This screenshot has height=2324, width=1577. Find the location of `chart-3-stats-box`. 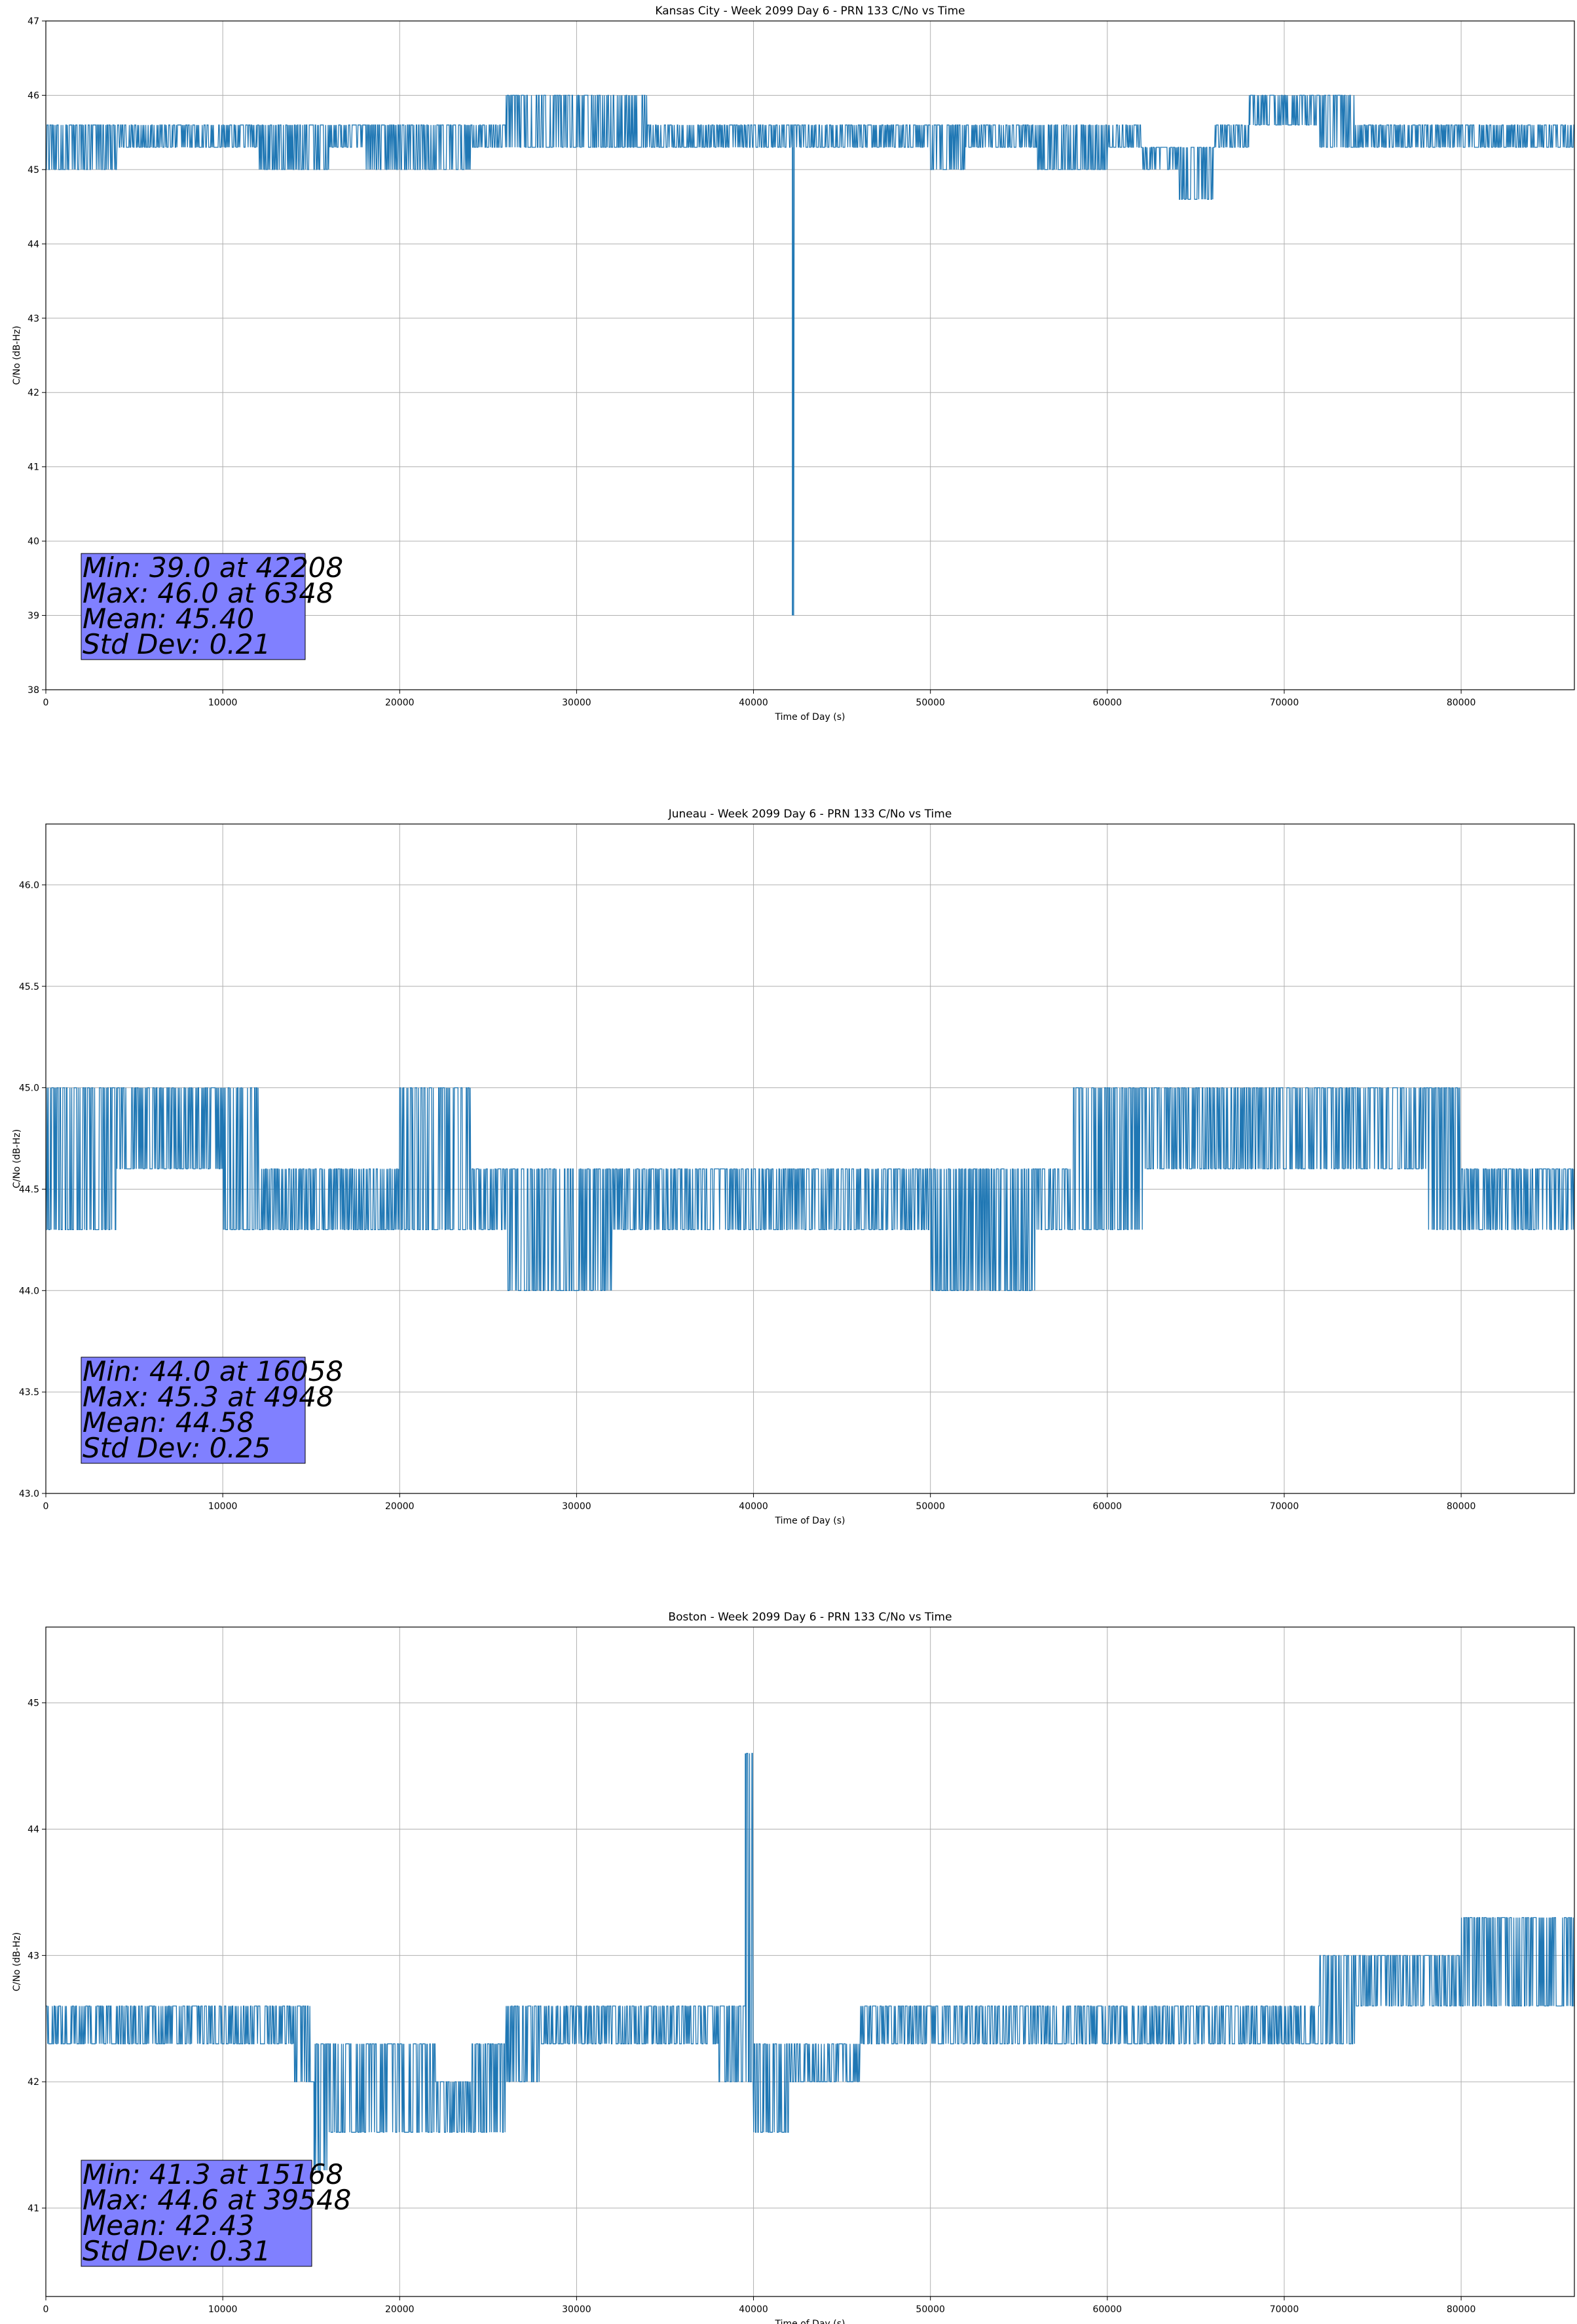

chart-3-stats-box is located at coordinates (196, 2213).